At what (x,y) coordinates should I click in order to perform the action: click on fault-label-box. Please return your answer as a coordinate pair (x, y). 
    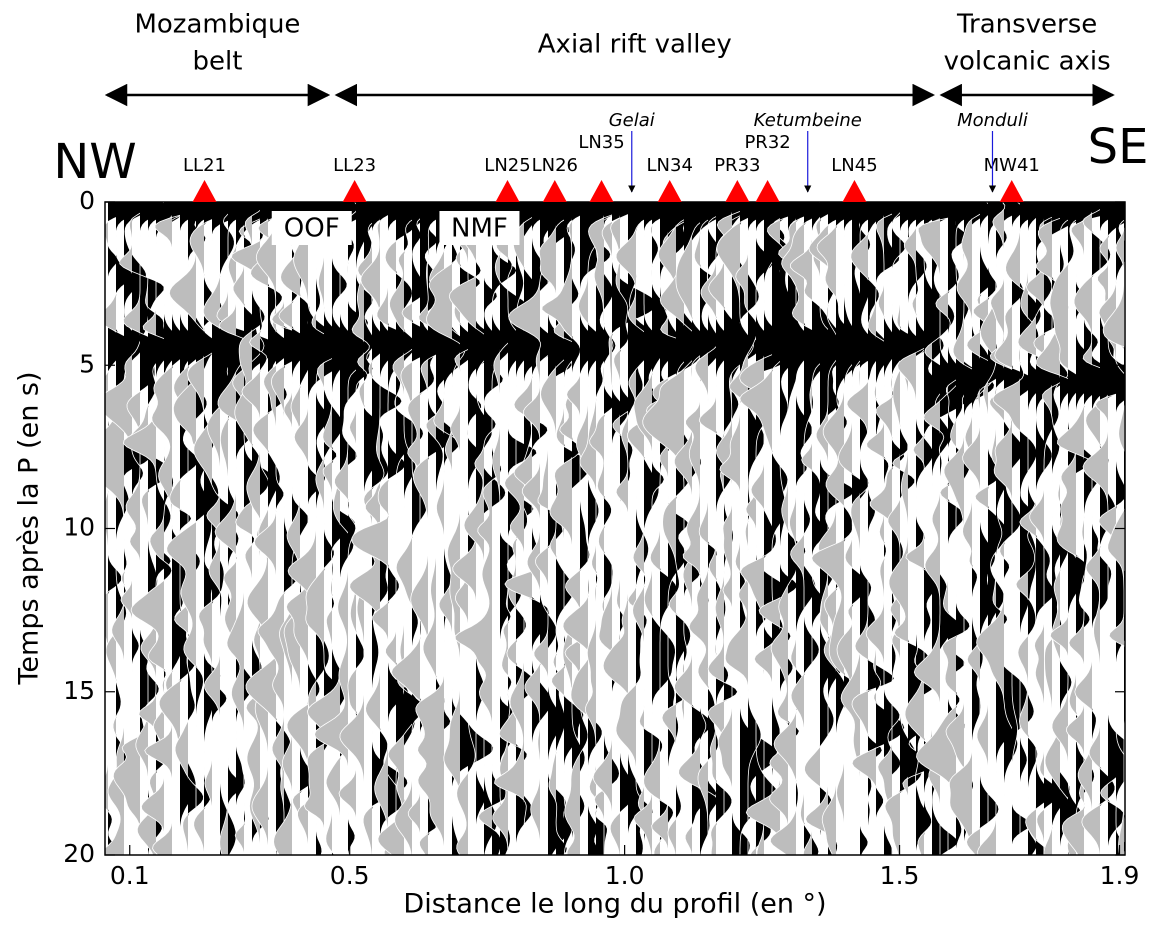
    Looking at the image, I should click on (479, 228).